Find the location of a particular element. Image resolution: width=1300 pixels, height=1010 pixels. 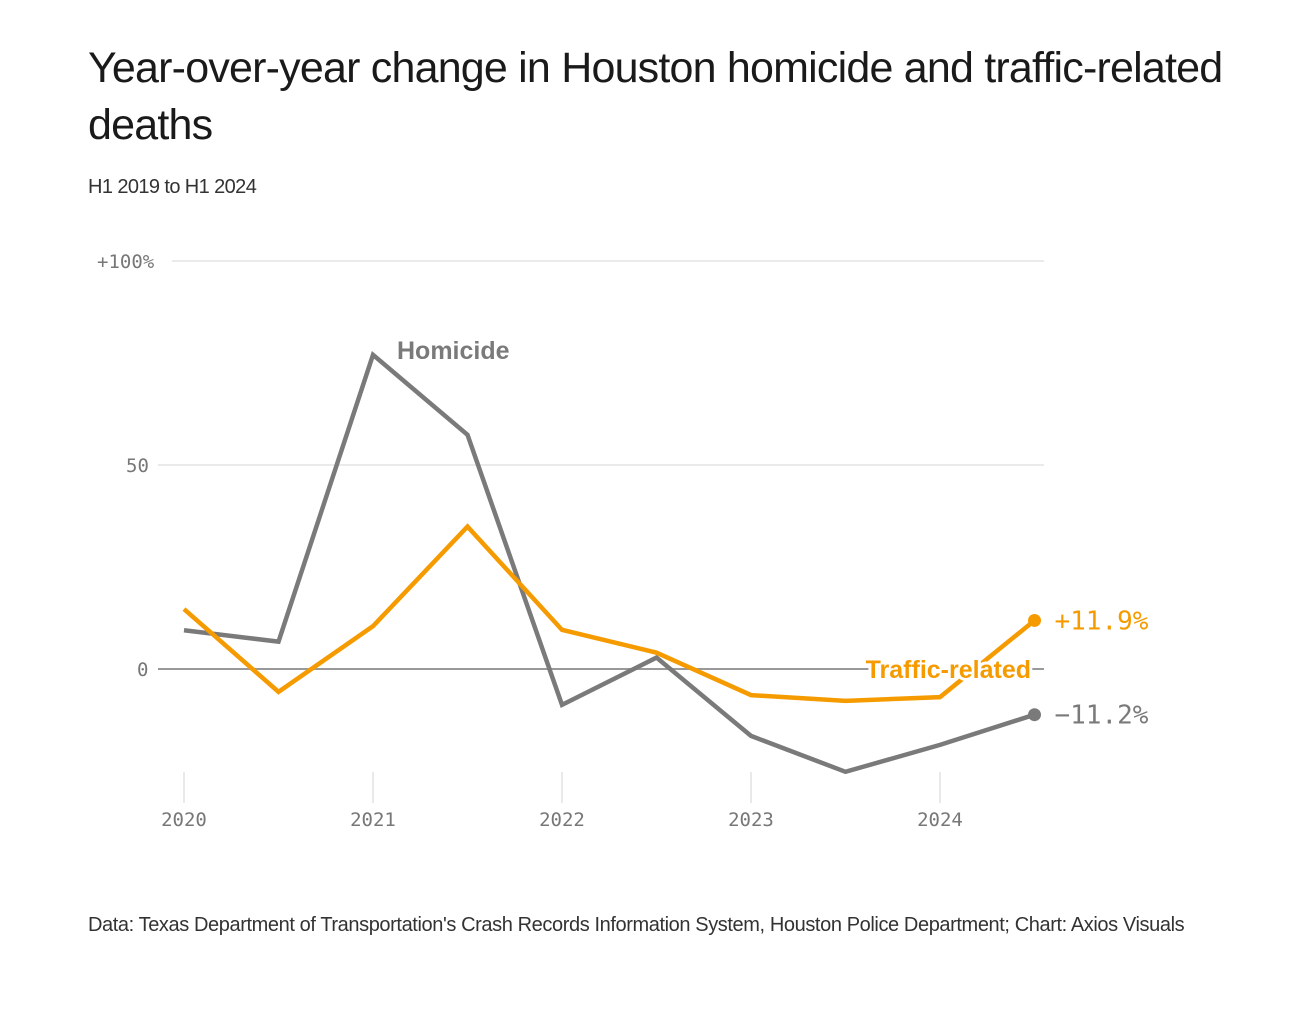

x-tick-label: 2024 is located at coordinates (940, 820).